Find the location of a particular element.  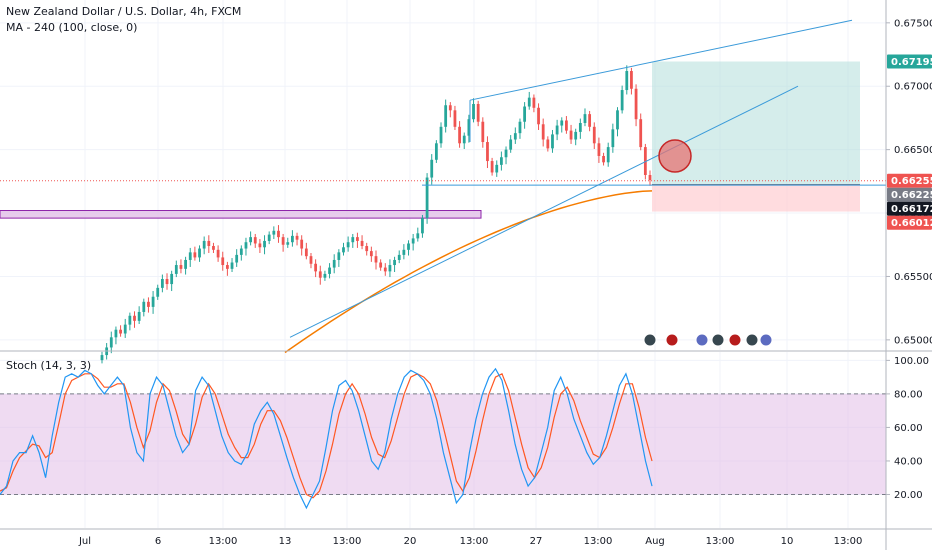

price-badge-entry: 0.66225 is located at coordinates (911, 195).